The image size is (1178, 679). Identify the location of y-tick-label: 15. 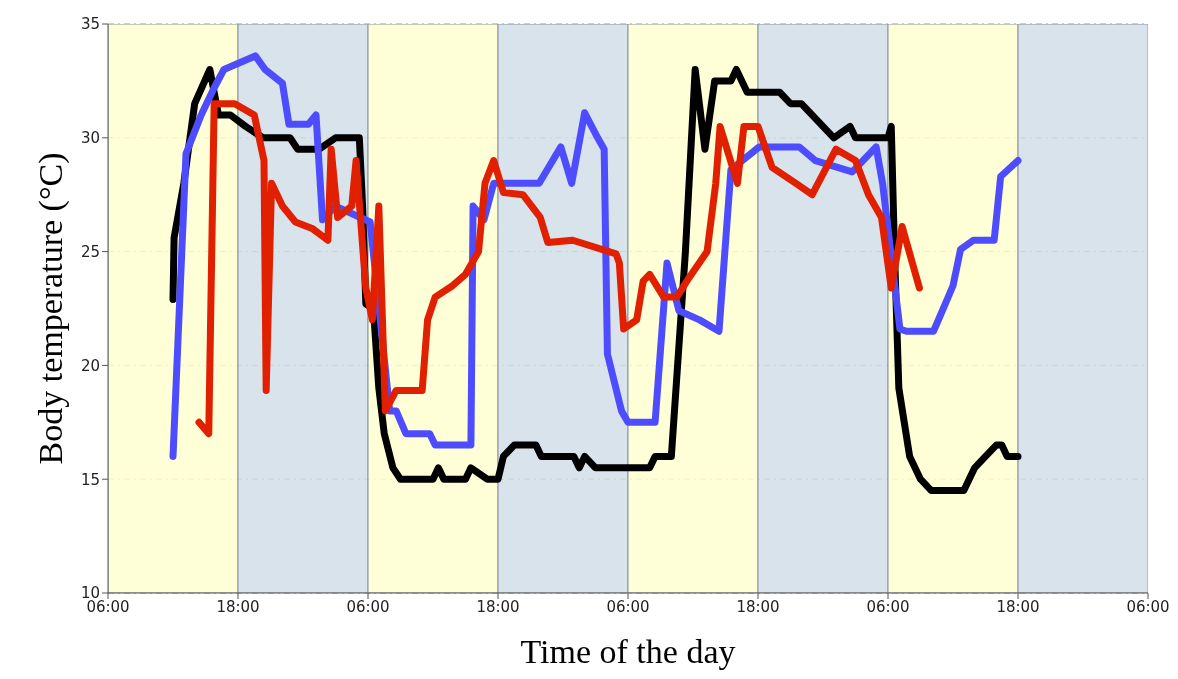
(90, 479).